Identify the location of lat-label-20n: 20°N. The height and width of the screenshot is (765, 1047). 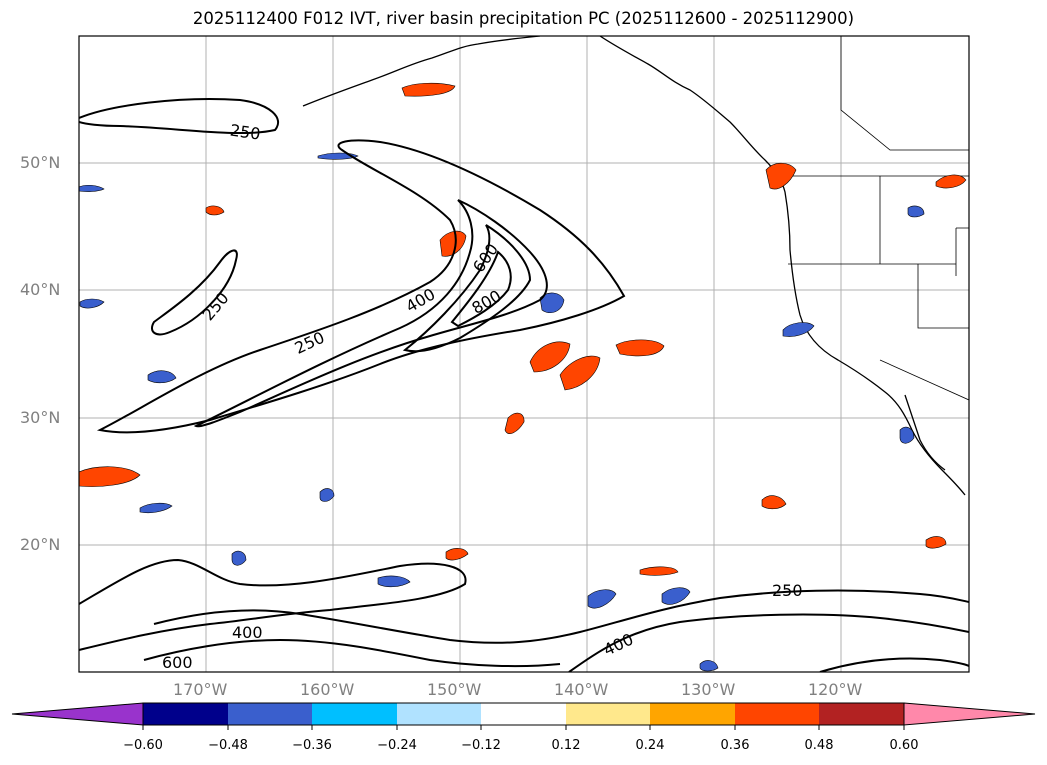
(40, 544).